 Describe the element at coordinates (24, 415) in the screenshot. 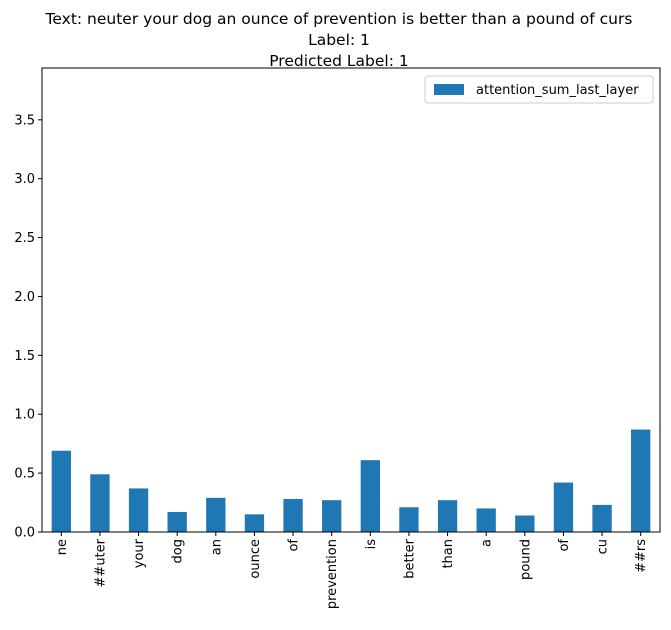

I see `y-tick-label-2: 1.0` at that location.